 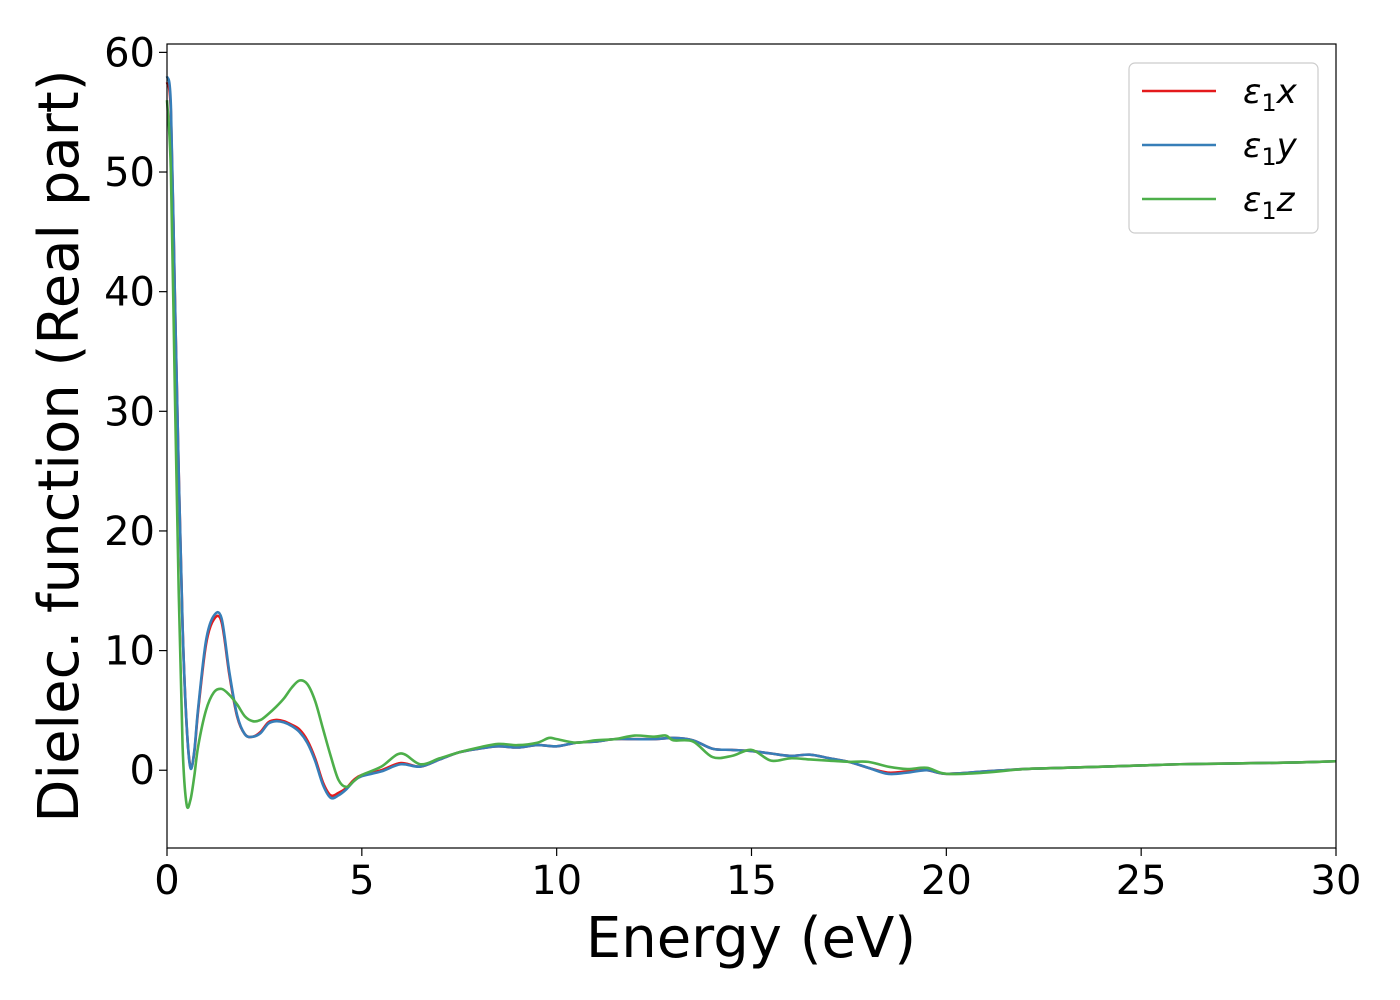 What do you see at coordinates (556, 881) in the screenshot?
I see `x-tick-label: 10` at bounding box center [556, 881].